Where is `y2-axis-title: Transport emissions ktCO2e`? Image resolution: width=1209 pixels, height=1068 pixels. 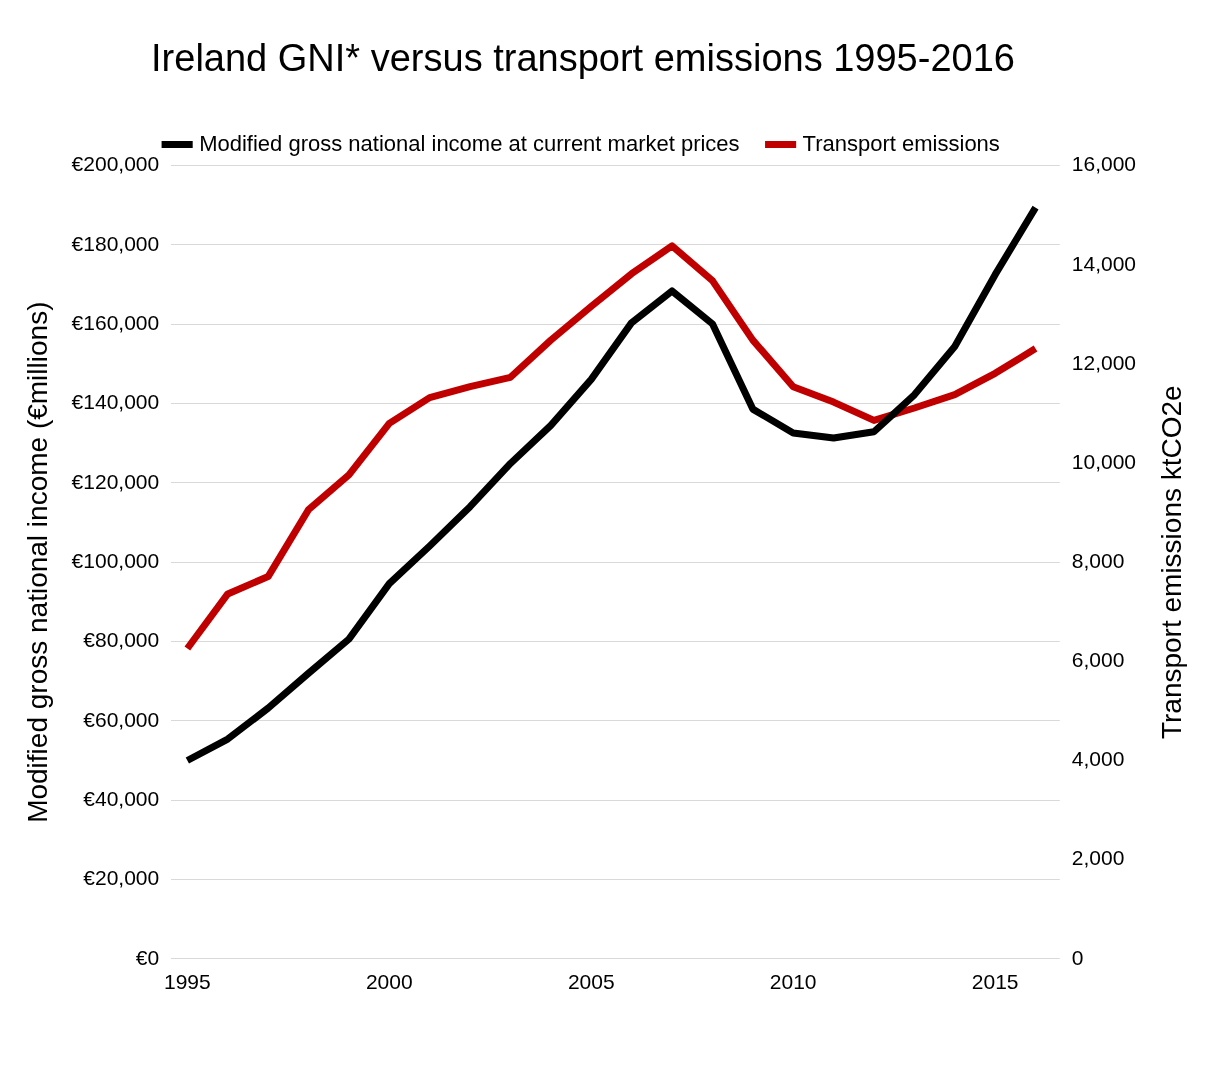
y2-axis-title: Transport emissions ktCO2e is located at coordinates (1171, 562).